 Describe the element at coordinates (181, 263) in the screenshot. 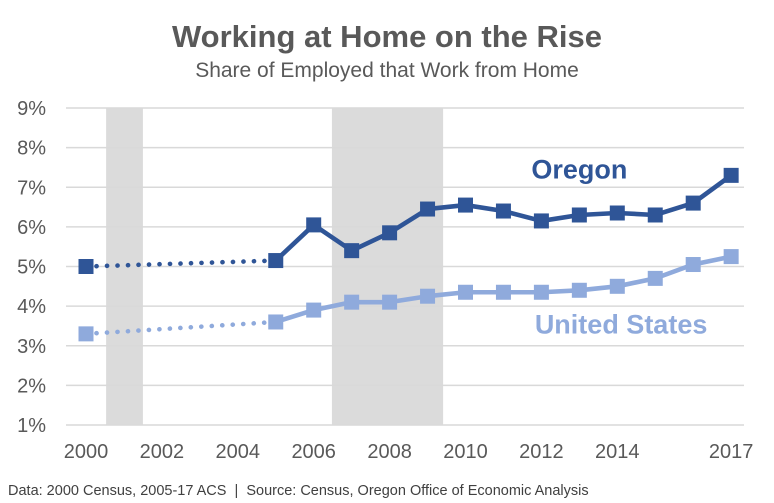

I see `oregon-dotted-line` at that location.